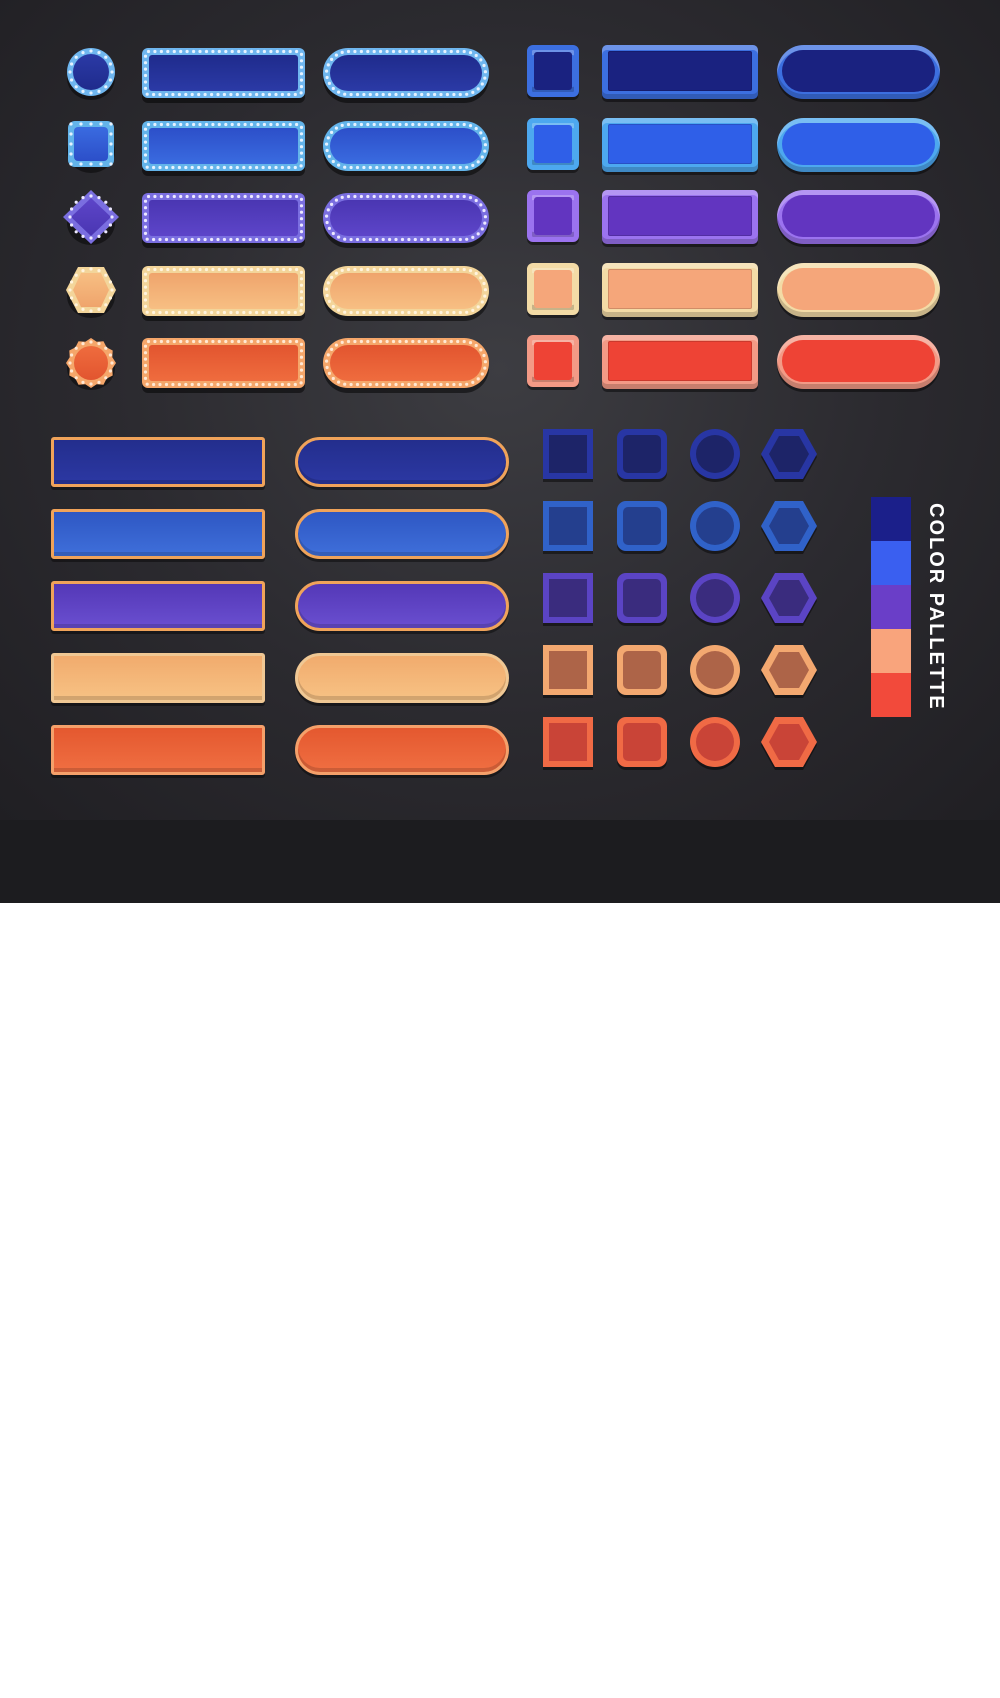 This screenshot has height=1698, width=1000. I want to click on glossy-pill-button-blue, so click(858, 145).